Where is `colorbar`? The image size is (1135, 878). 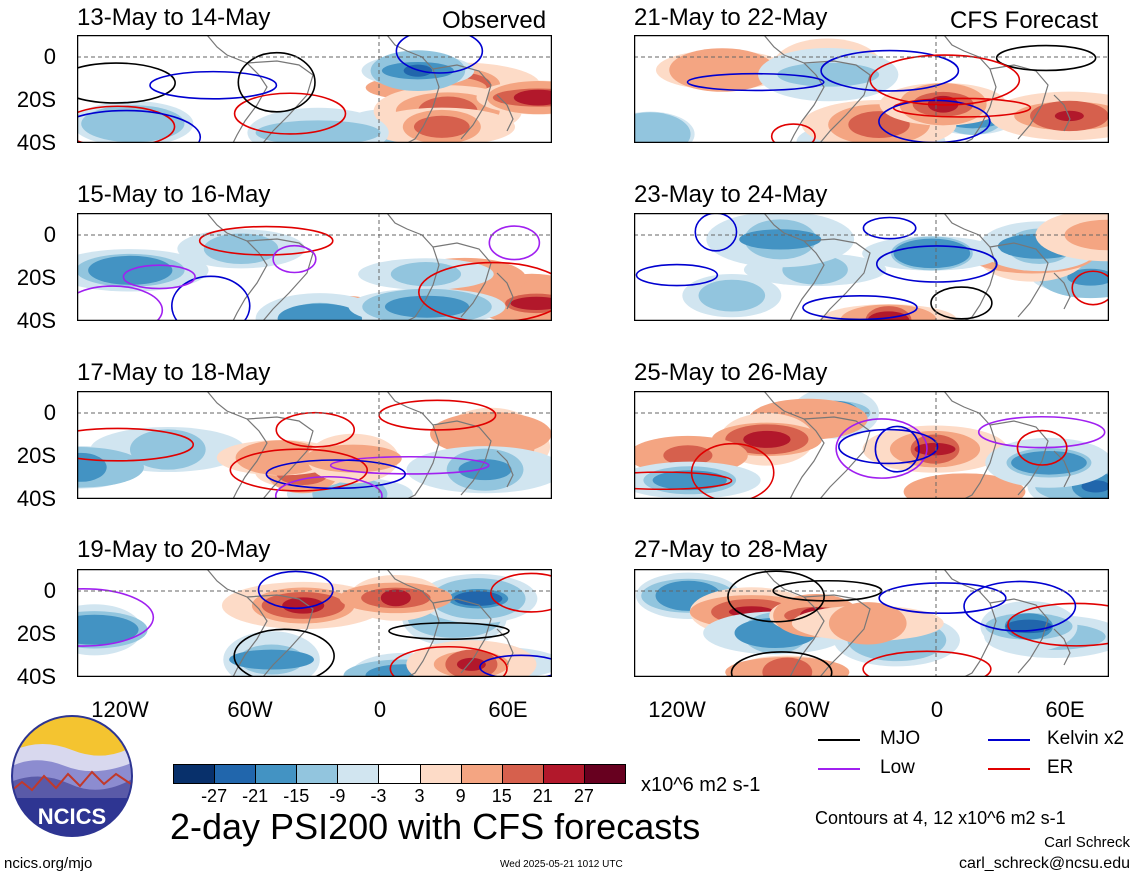
colorbar is located at coordinates (399, 774).